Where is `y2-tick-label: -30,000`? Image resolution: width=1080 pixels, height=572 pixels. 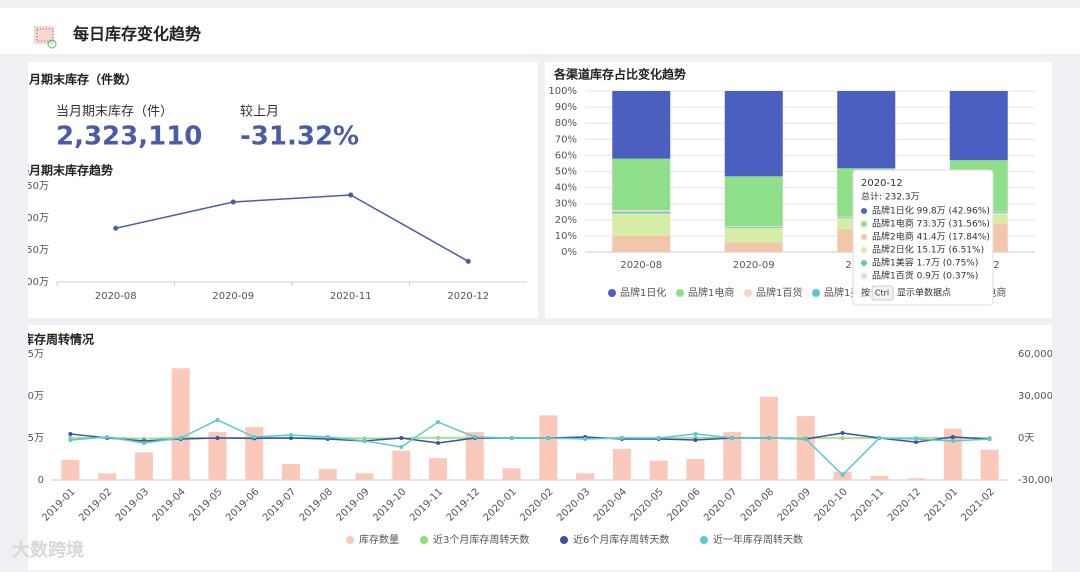
y2-tick-label: -30,000 is located at coordinates (1037, 480).